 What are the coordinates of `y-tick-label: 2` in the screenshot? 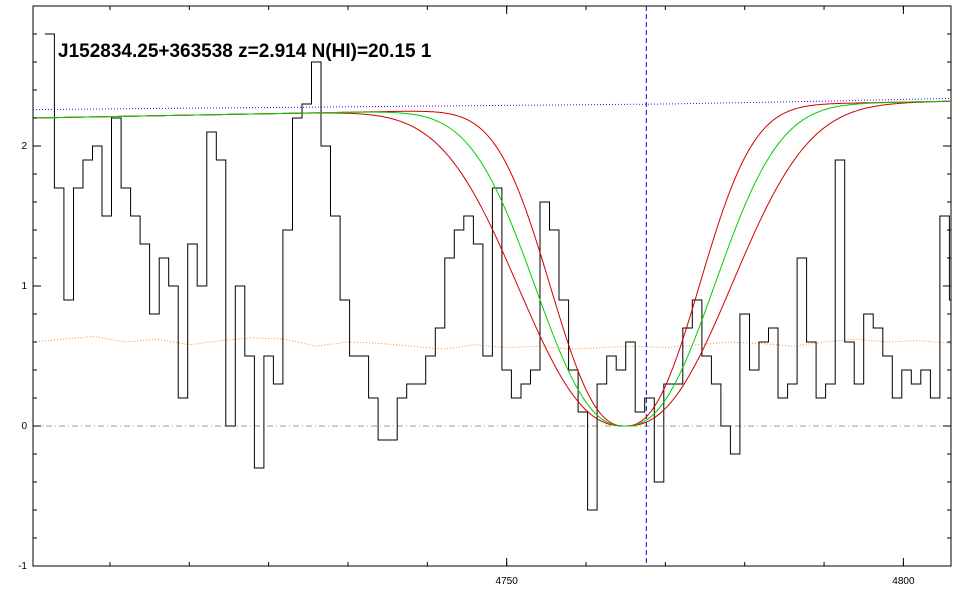 It's located at (24, 146).